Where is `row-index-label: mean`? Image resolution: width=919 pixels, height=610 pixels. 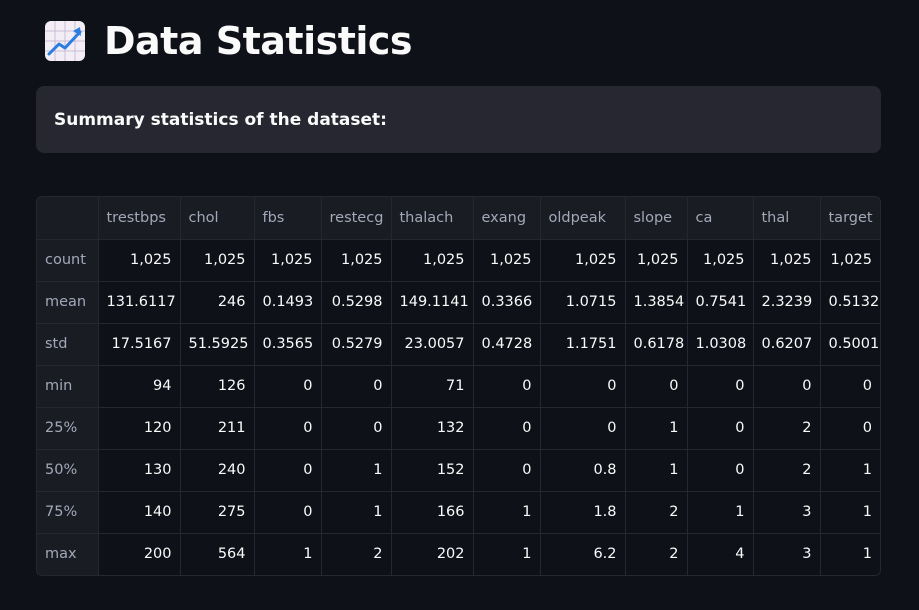
row-index-label: mean is located at coordinates (68, 302).